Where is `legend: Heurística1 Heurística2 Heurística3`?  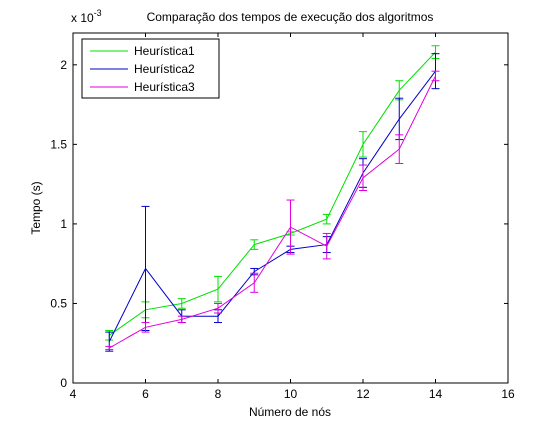
legend: Heurística1 Heurística2 Heurística3 is located at coordinates (150, 68).